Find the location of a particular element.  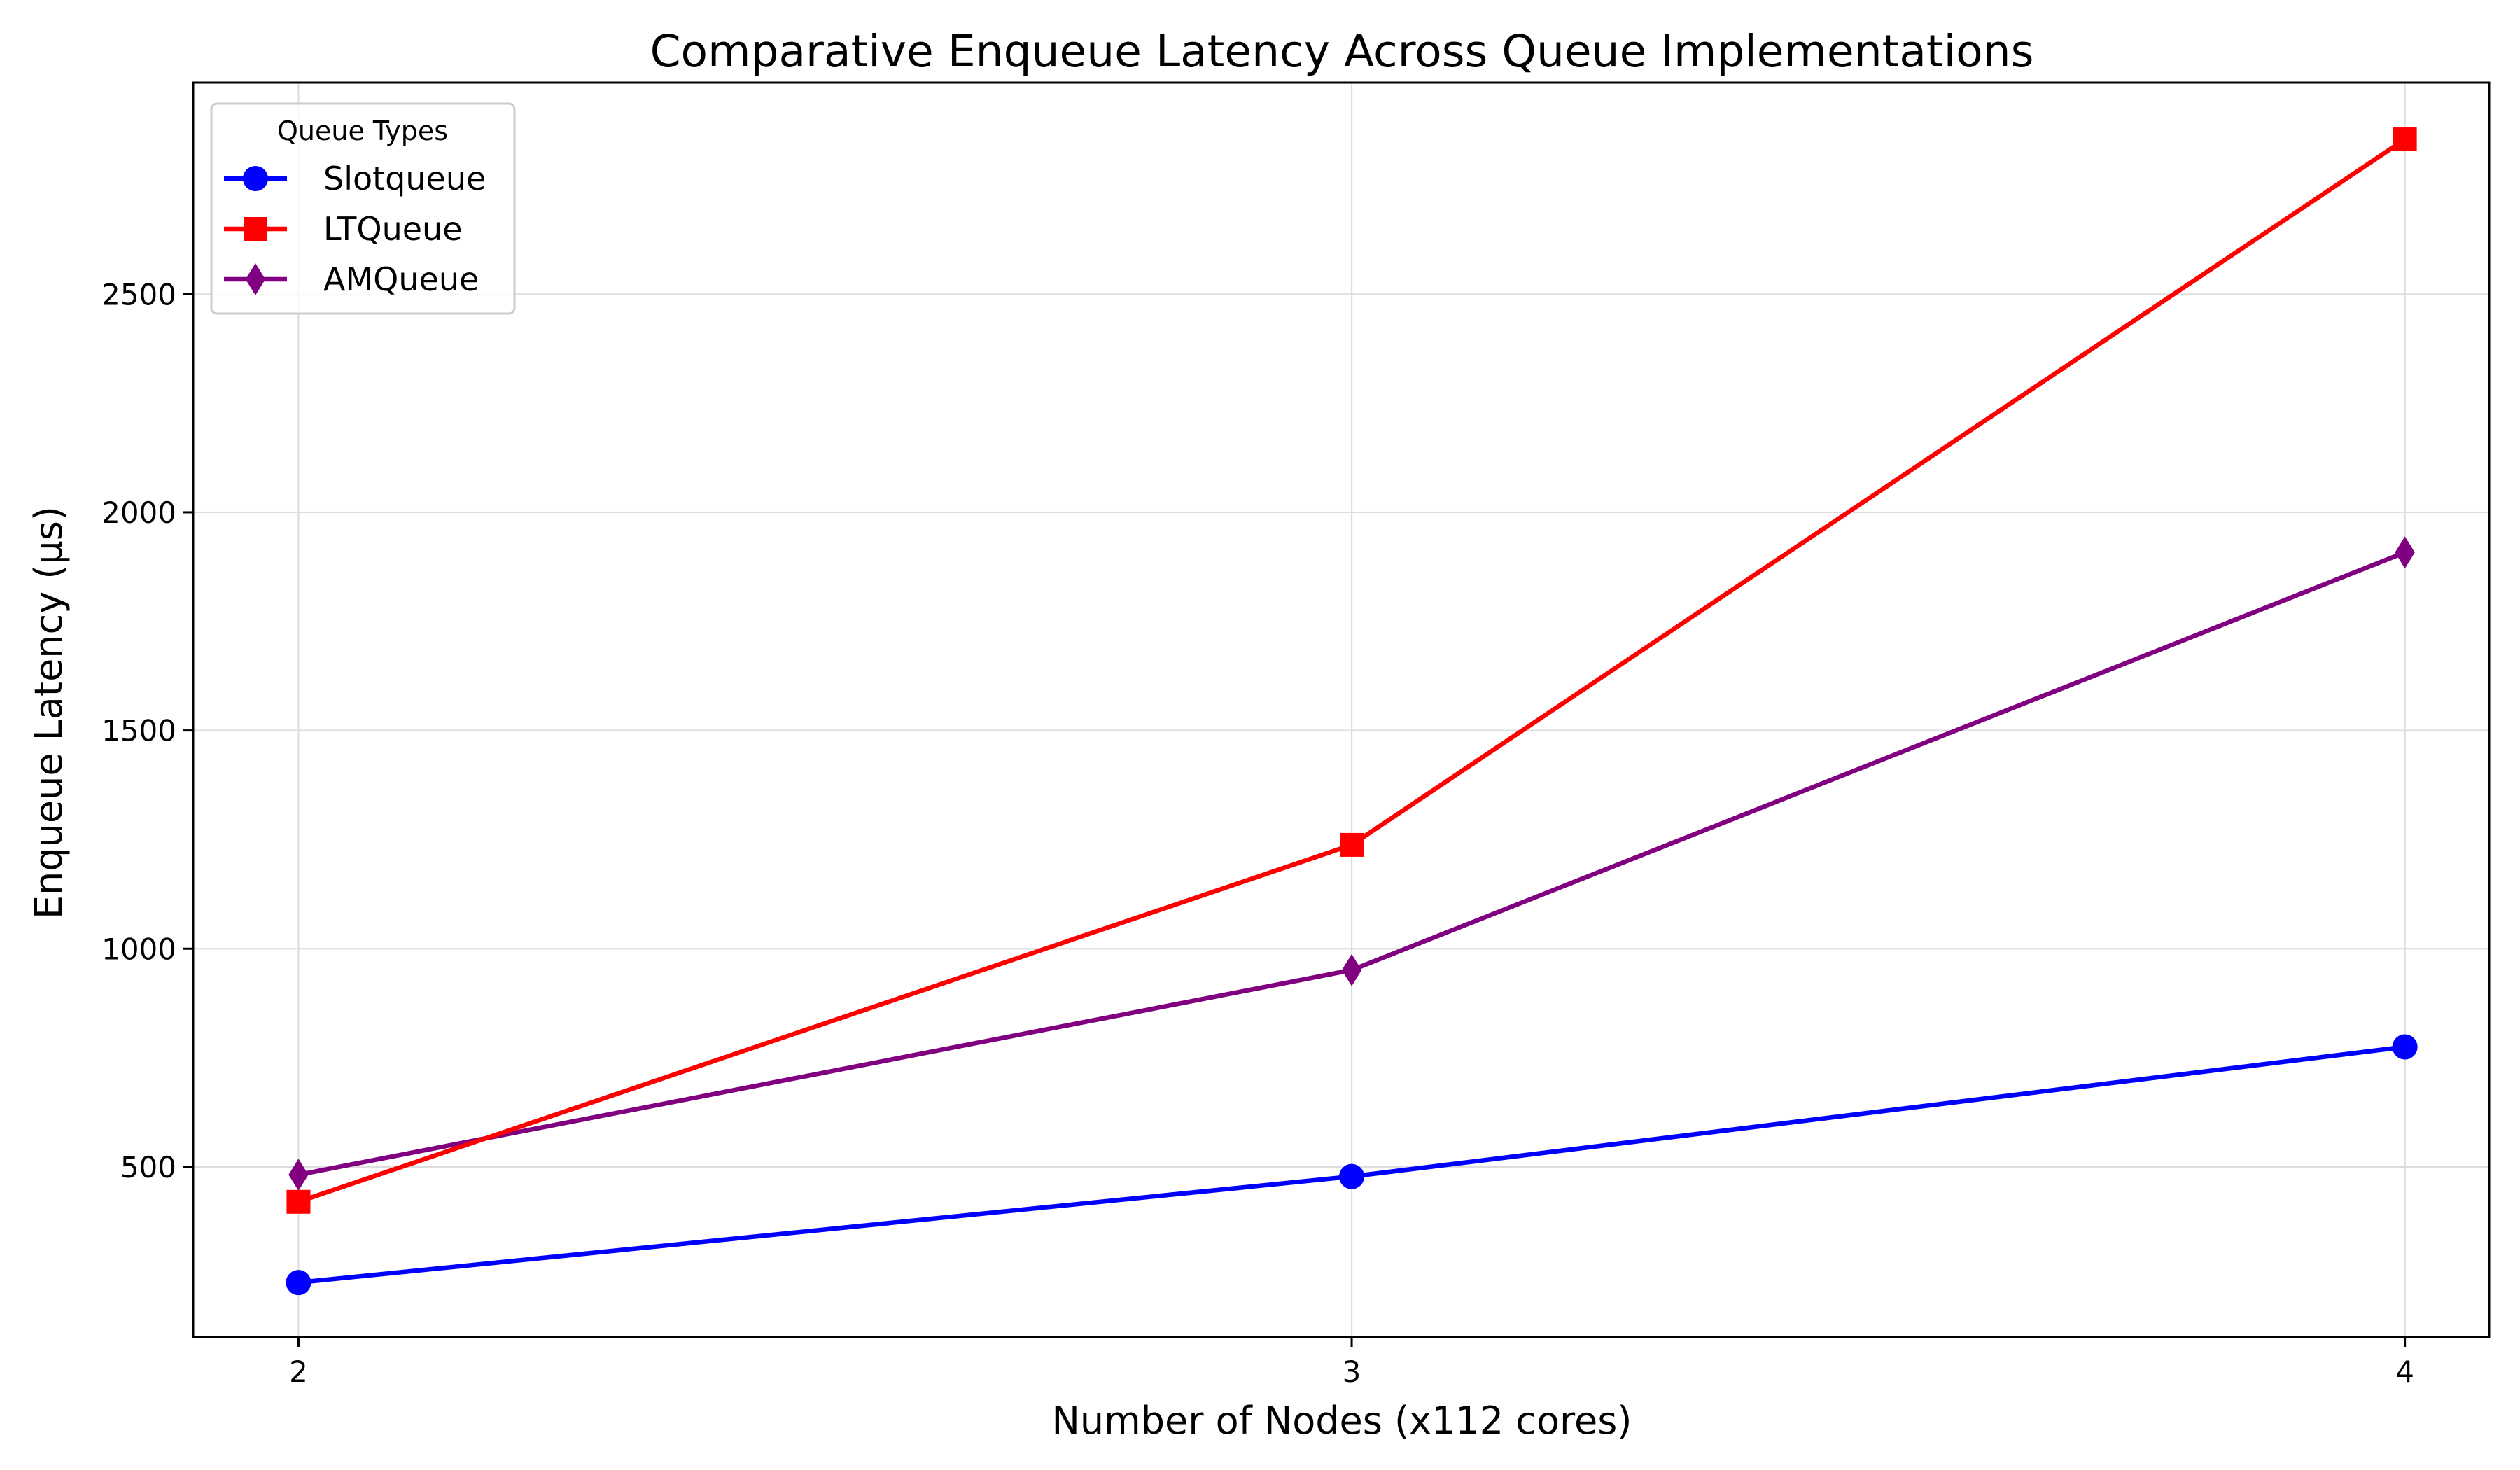

legend-item-ltqueue: LTQueue is located at coordinates (343, 229).